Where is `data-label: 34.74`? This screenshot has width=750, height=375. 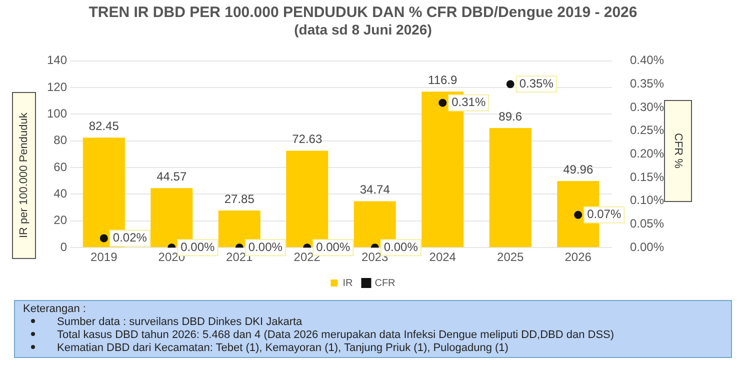 data-label: 34.74 is located at coordinates (375, 189).